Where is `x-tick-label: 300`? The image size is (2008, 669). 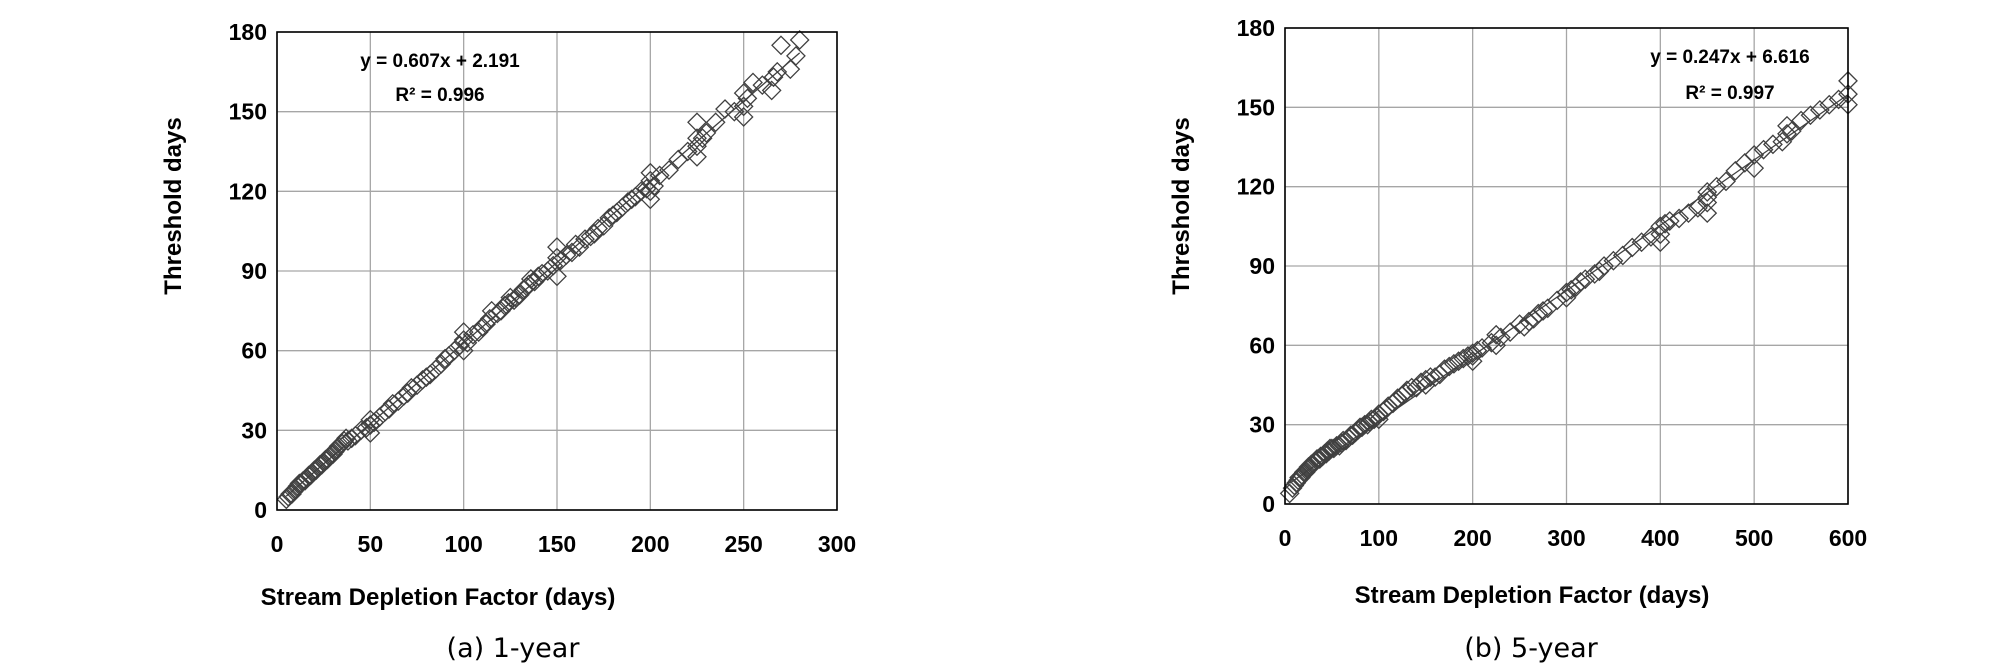 x-tick-label: 300 is located at coordinates (1566, 538).